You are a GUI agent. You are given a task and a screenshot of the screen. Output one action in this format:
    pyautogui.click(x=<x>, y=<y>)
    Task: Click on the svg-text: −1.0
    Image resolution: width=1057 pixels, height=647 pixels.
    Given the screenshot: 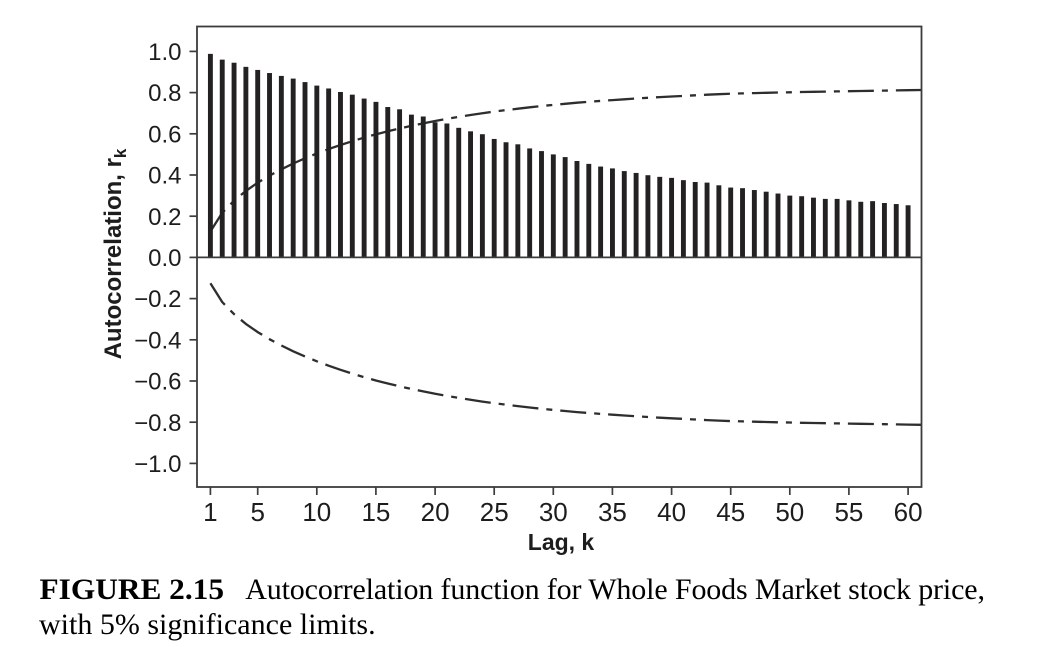 What is the action you would take?
    pyautogui.click(x=157, y=464)
    